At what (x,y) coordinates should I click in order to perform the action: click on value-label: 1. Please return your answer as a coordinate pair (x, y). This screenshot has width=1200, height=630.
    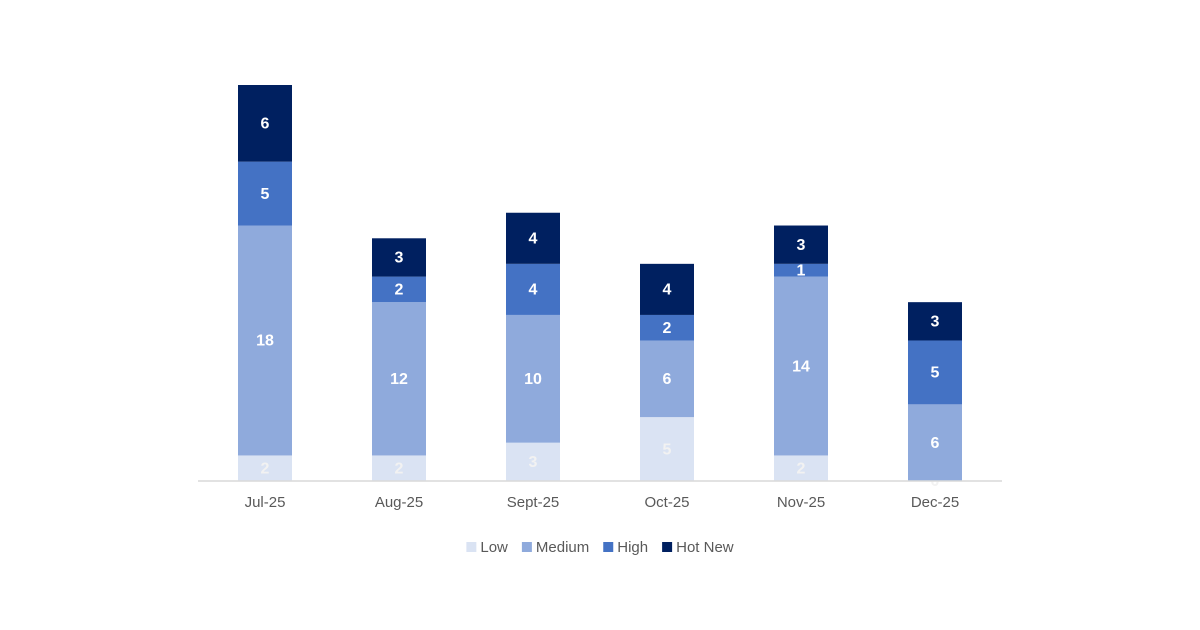
    Looking at the image, I should click on (801, 270).